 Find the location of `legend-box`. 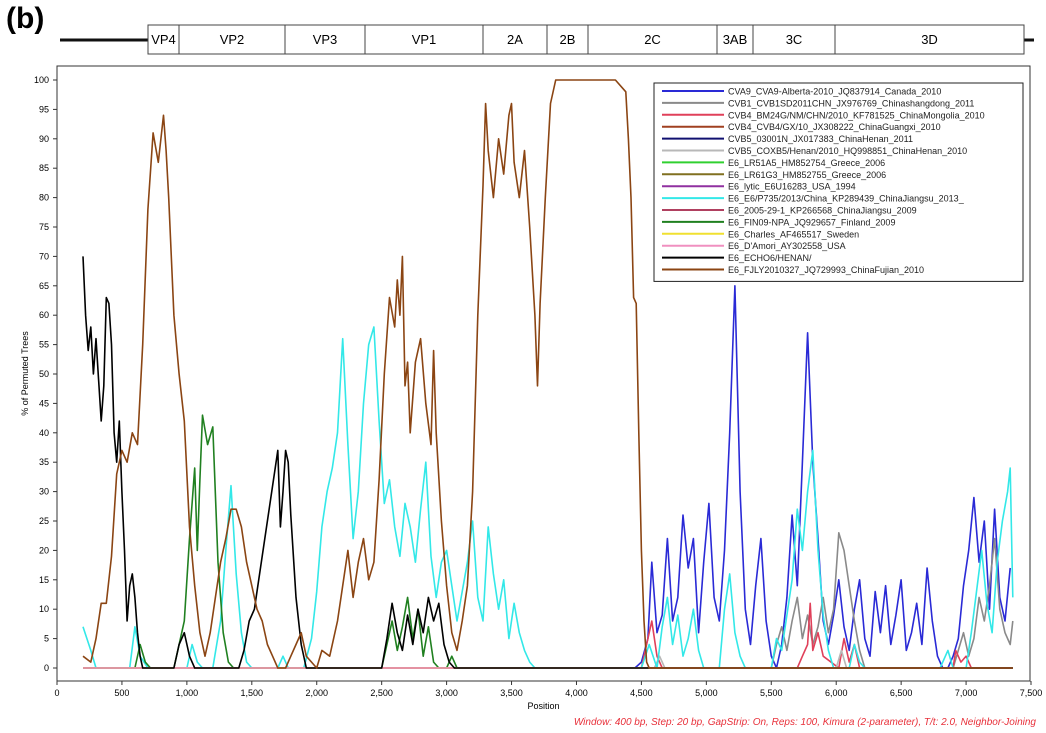

legend-box is located at coordinates (838, 182).